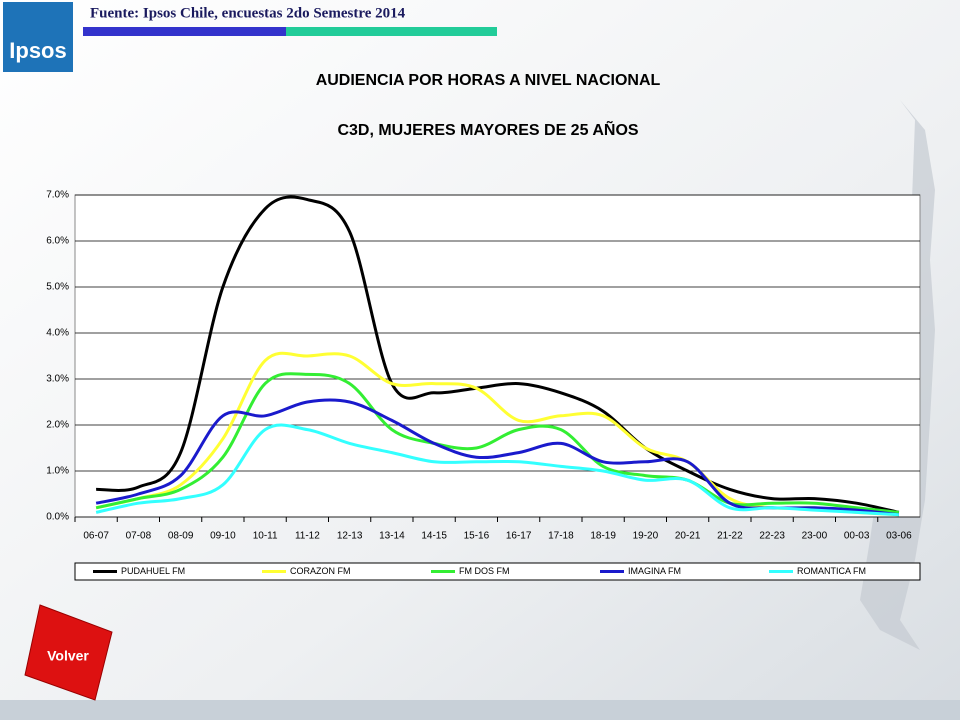 This screenshot has height=725, width=960. I want to click on y-tick-label: 3.0%, so click(57, 379).